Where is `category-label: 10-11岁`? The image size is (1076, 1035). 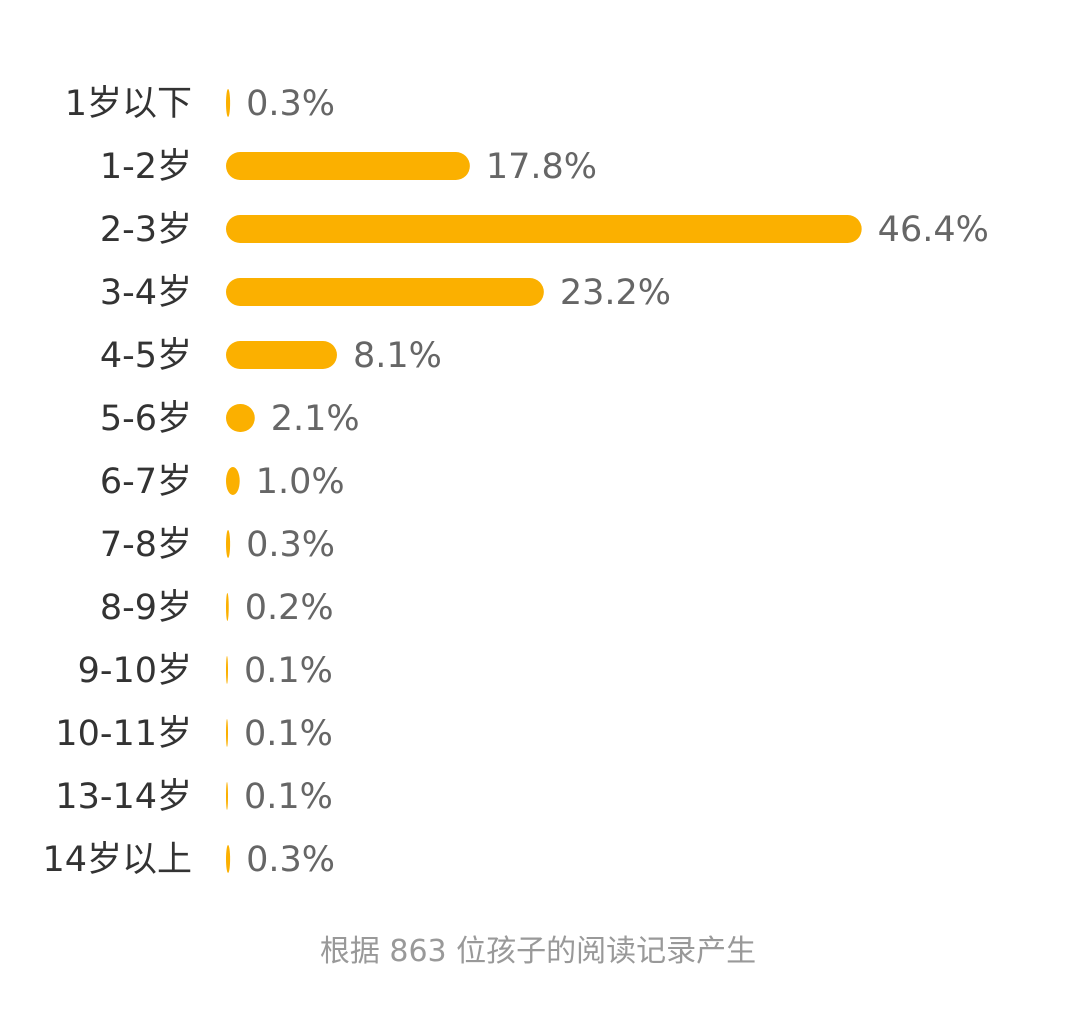 category-label: 10-11岁 is located at coordinates (123, 734).